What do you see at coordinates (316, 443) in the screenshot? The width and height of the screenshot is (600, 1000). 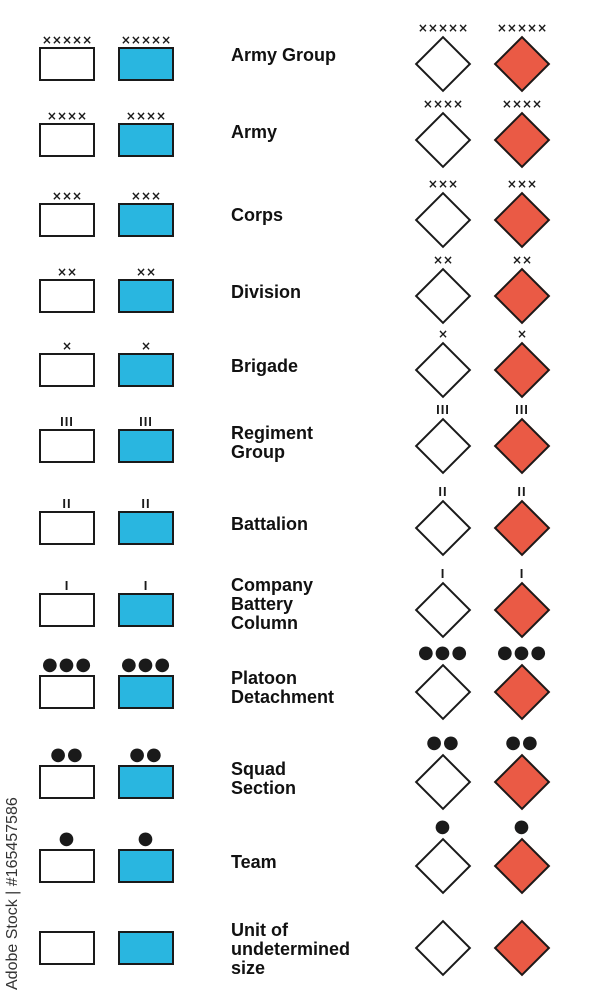 I see `echelon-label: Regiment Group` at bounding box center [316, 443].